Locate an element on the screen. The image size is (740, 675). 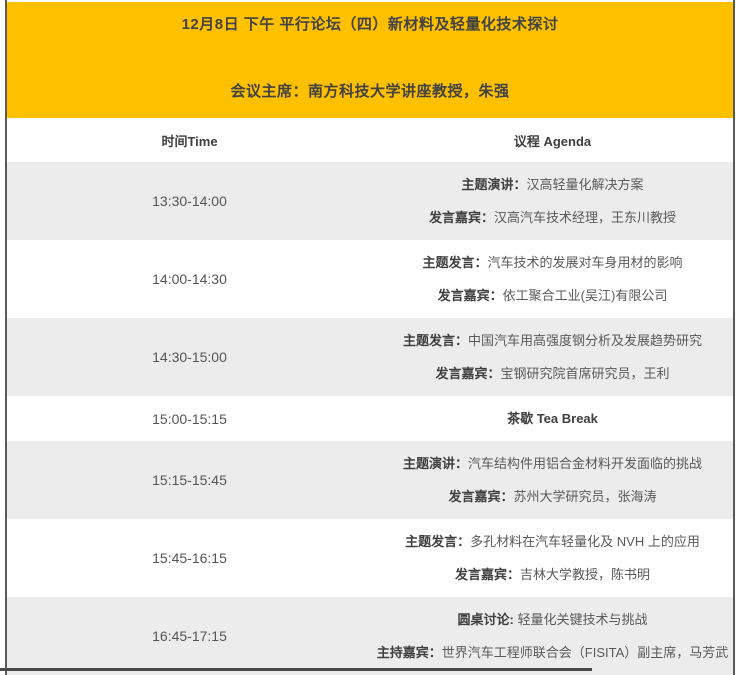
agenda-line-text: 汽车技术的发展对车身用材的影响 is located at coordinates (585, 262).